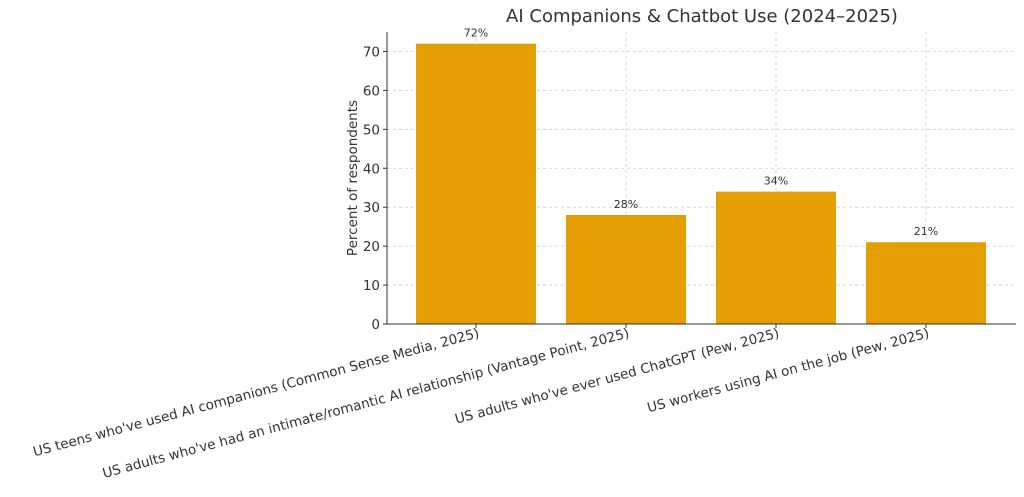 This screenshot has height=497, width=1024. What do you see at coordinates (371, 169) in the screenshot?
I see `y-tick-label: 40` at bounding box center [371, 169].